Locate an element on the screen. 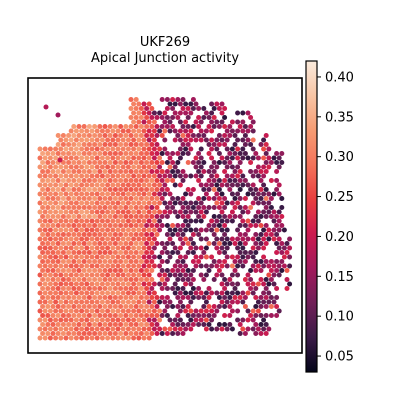 The height and width of the screenshot is (400, 400). colorbar is located at coordinates (311, 216).